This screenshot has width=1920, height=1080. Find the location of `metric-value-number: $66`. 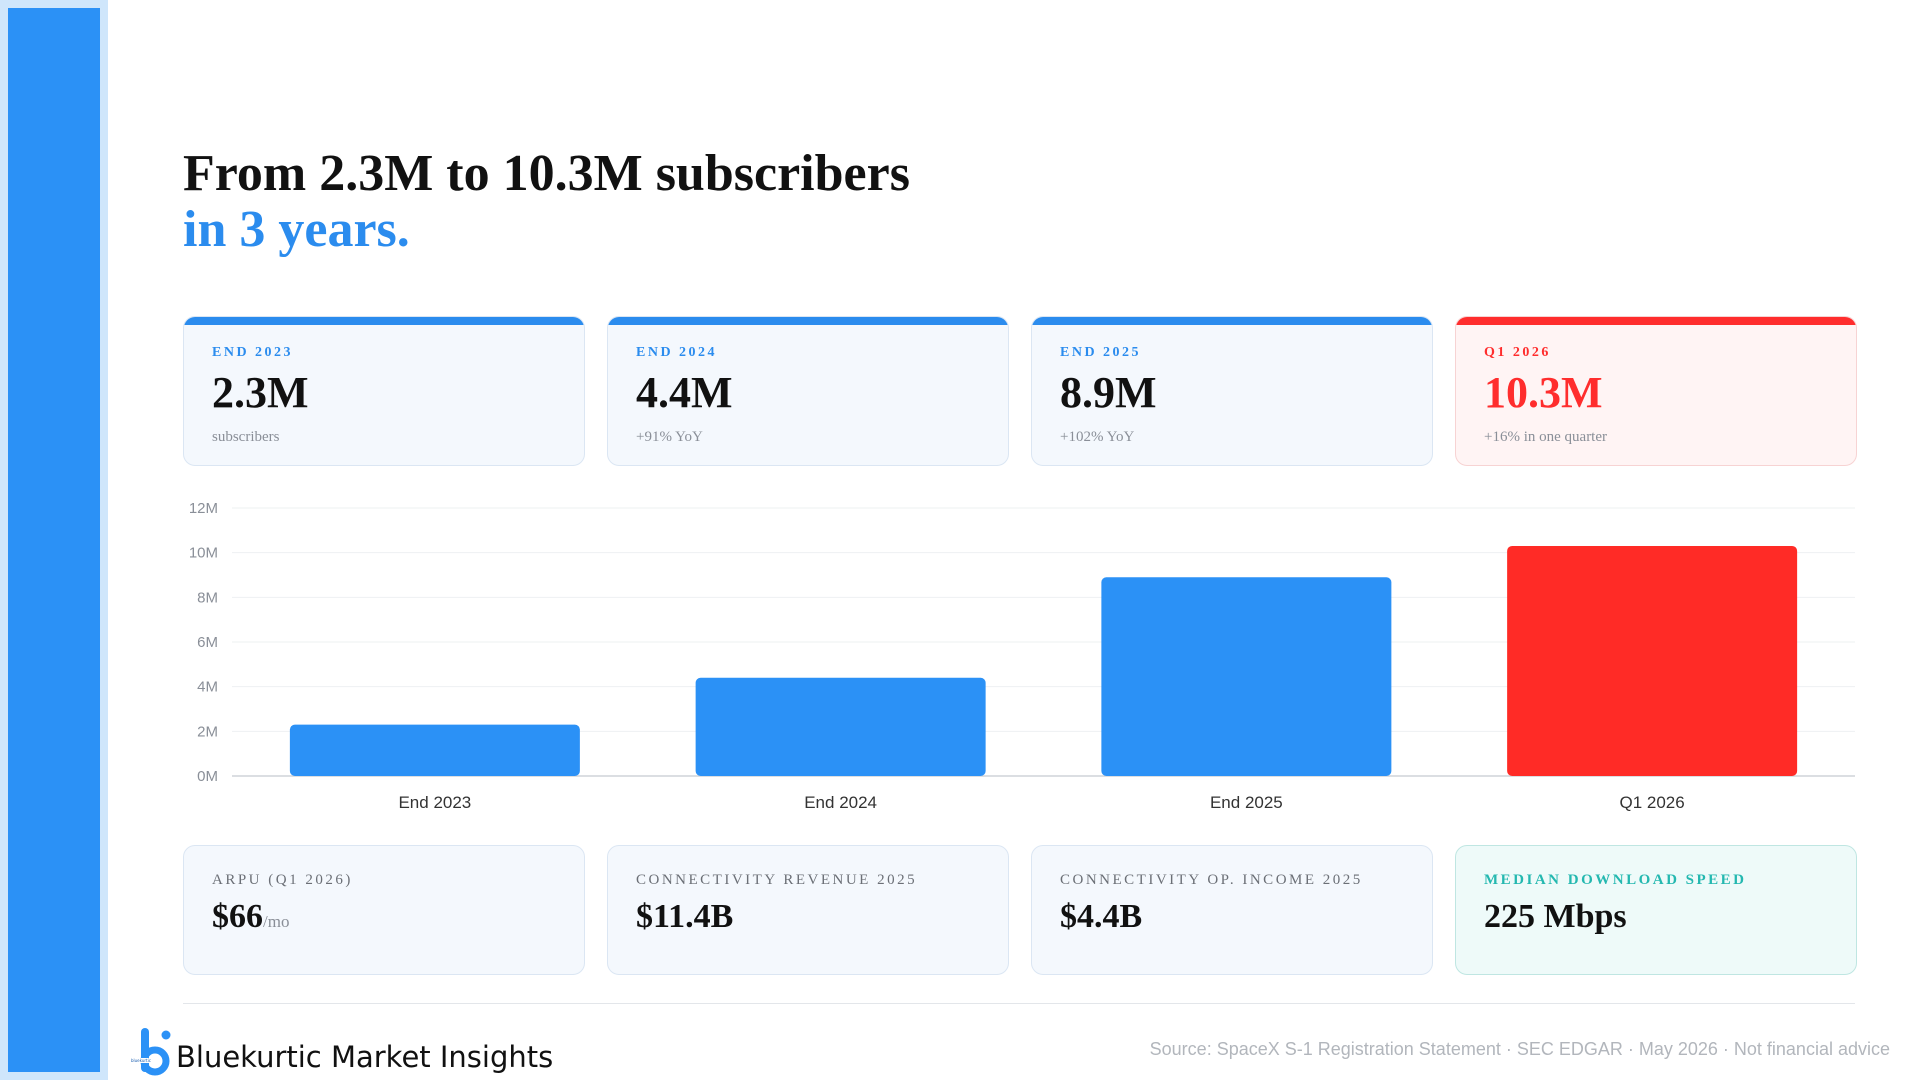

metric-value-number: $66 is located at coordinates (237, 916).